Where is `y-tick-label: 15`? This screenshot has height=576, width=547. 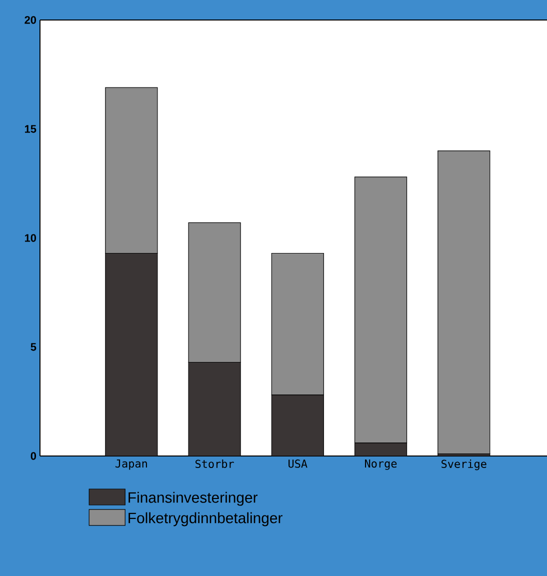 y-tick-label: 15 is located at coordinates (30, 129).